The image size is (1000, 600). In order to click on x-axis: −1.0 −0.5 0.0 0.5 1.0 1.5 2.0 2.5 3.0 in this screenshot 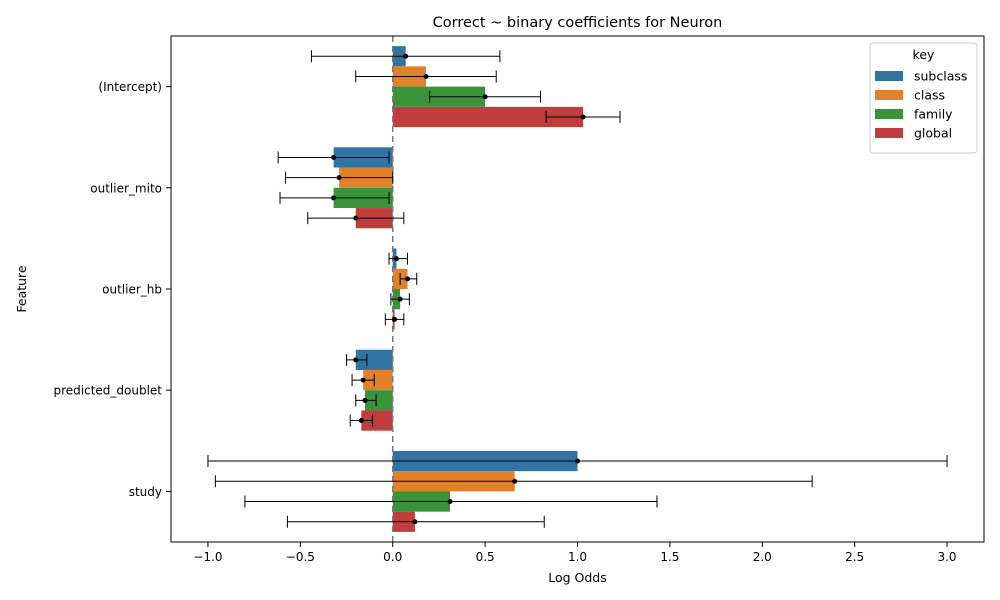, I will do `click(575, 553)`.